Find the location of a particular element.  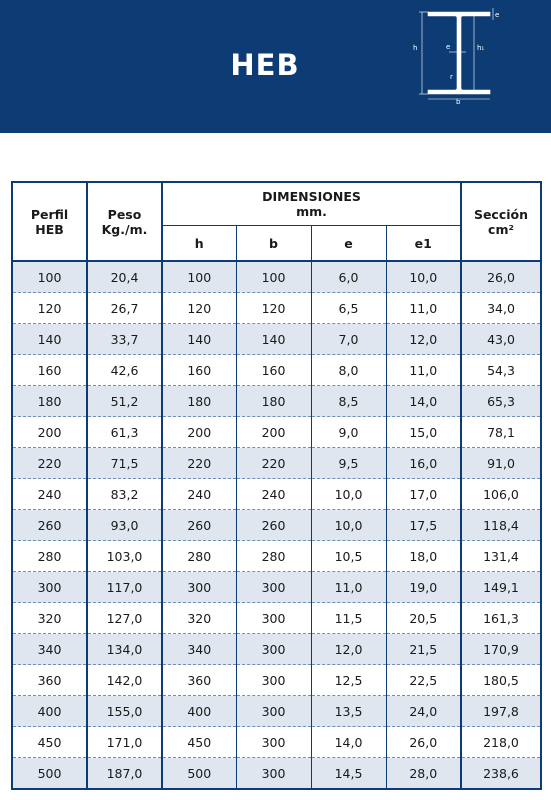

diagram-label-e-web: e is located at coordinates (448, 47).